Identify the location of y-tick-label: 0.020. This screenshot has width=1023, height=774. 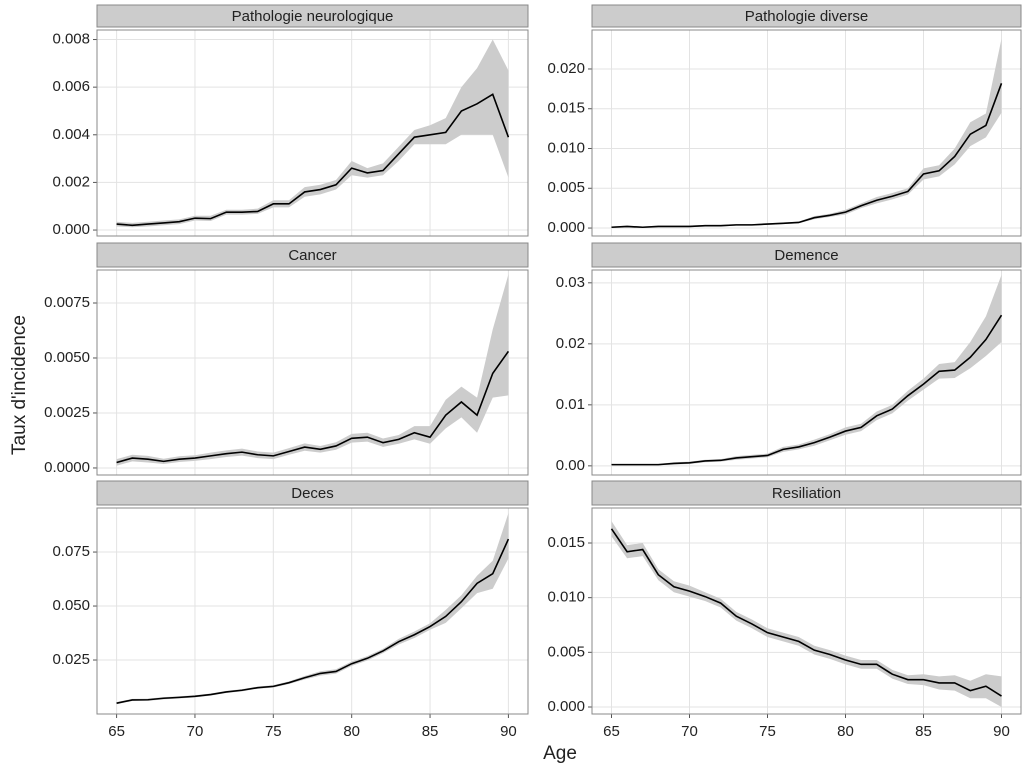
(566, 68).